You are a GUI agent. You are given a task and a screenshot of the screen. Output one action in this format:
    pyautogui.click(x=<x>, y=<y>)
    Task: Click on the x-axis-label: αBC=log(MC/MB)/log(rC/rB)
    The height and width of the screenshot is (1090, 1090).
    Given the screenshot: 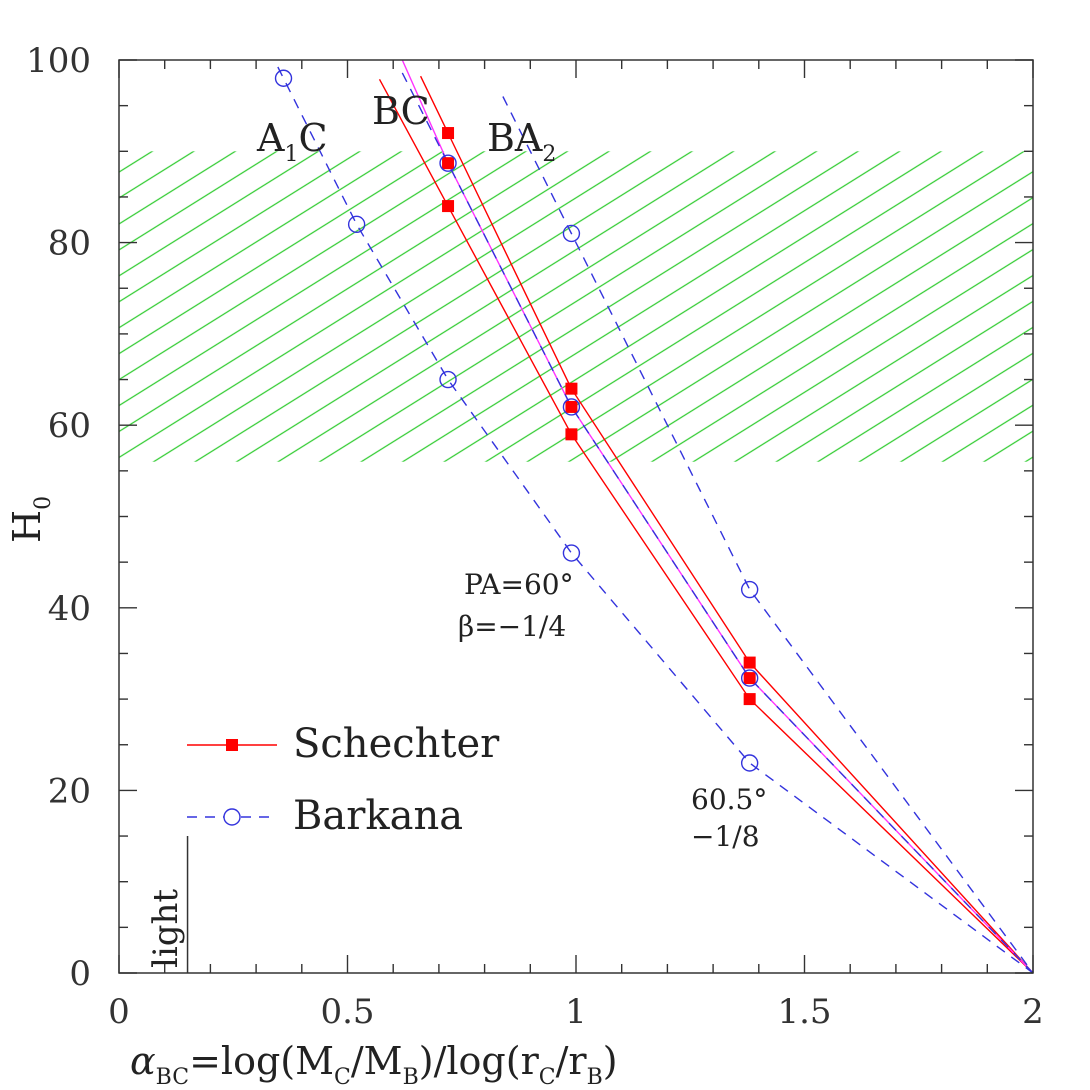 What is the action you would take?
    pyautogui.click(x=374, y=1064)
    